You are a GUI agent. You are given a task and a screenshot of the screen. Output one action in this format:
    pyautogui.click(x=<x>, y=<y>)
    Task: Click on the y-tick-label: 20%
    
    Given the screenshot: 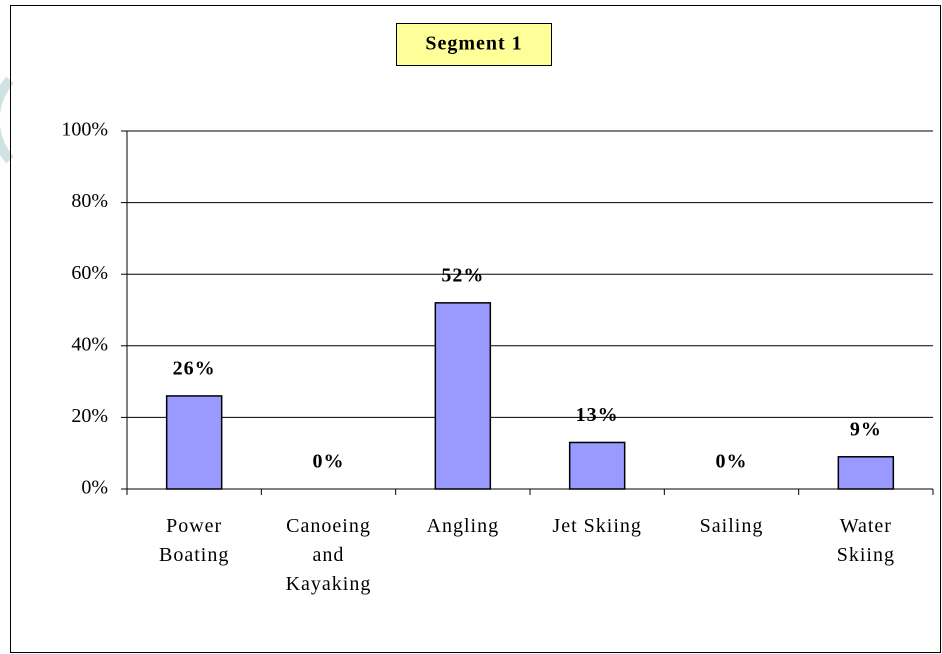 What is the action you would take?
    pyautogui.click(x=89, y=416)
    